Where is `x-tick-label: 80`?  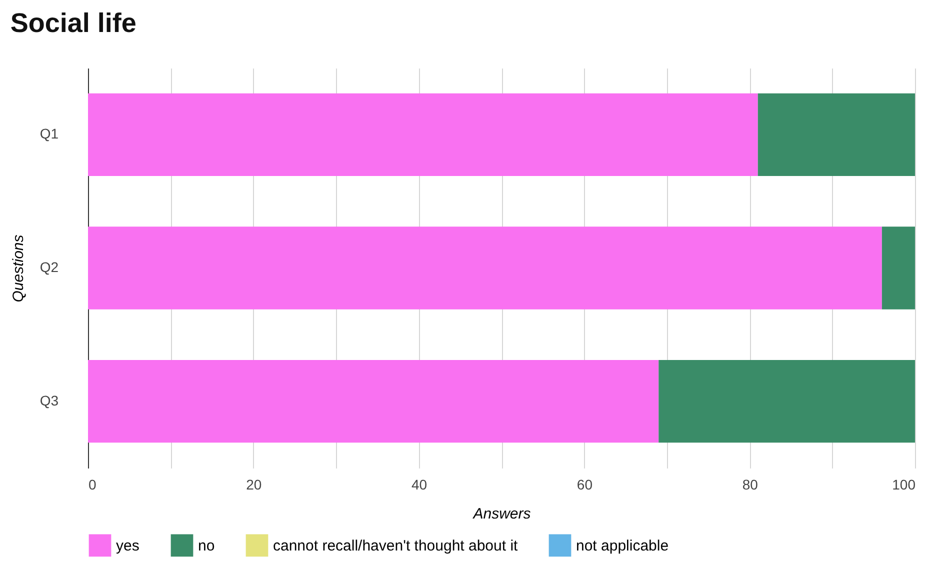
x-tick-label: 80 is located at coordinates (750, 484).